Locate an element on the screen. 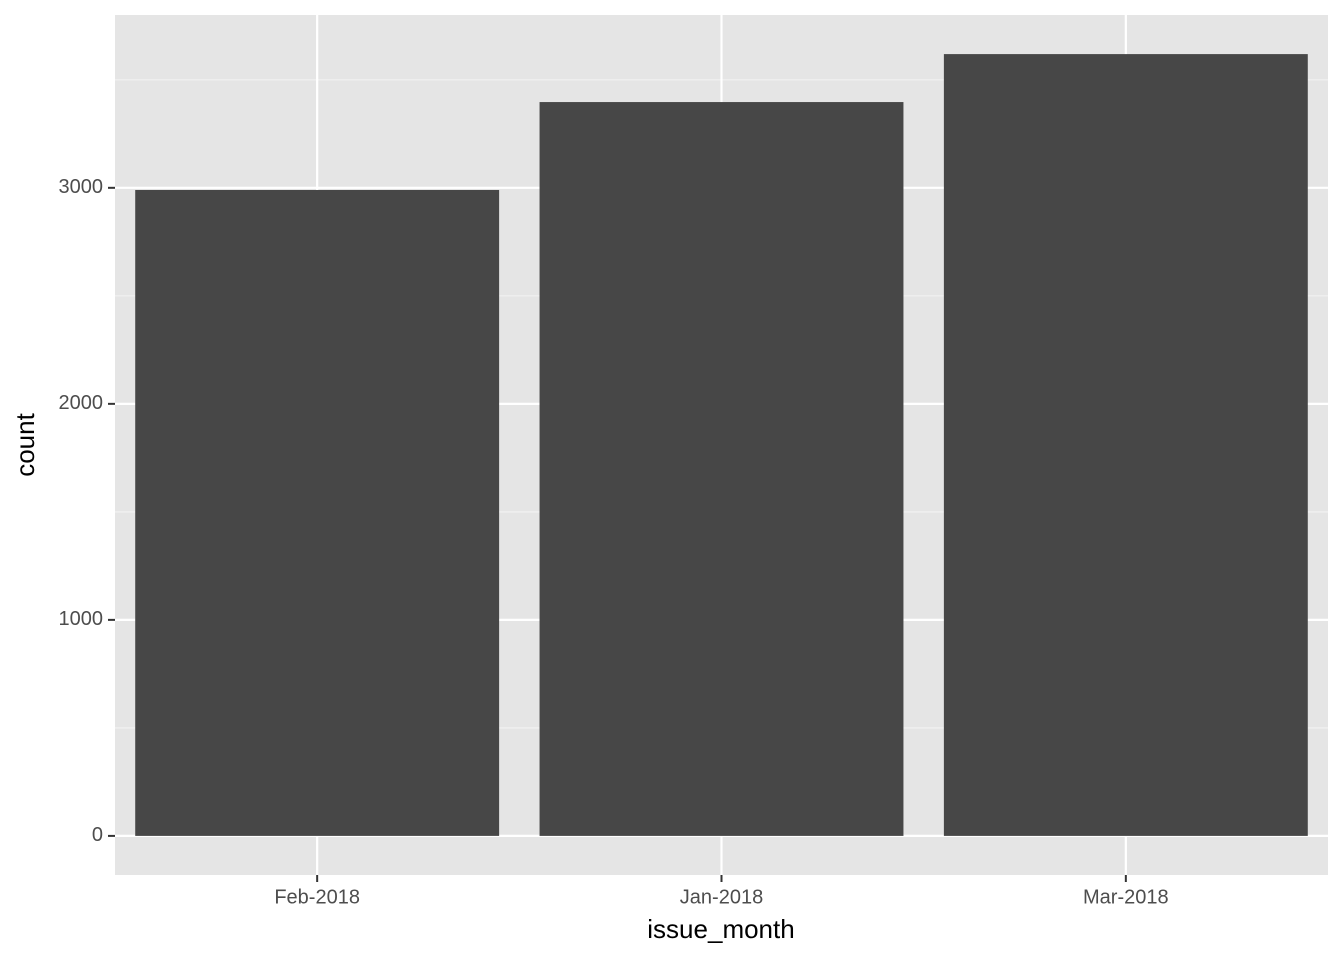 The width and height of the screenshot is (1344, 960). x-tick-label: Feb-2018 is located at coordinates (317, 897).